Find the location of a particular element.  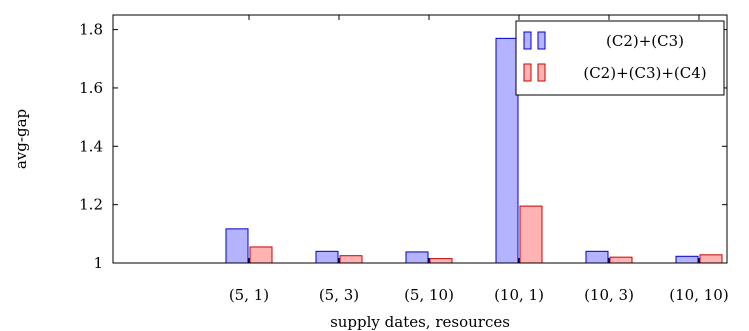

legend: (C2)+(C3) (C2)+(C3)+(C4) is located at coordinates (620, 58).